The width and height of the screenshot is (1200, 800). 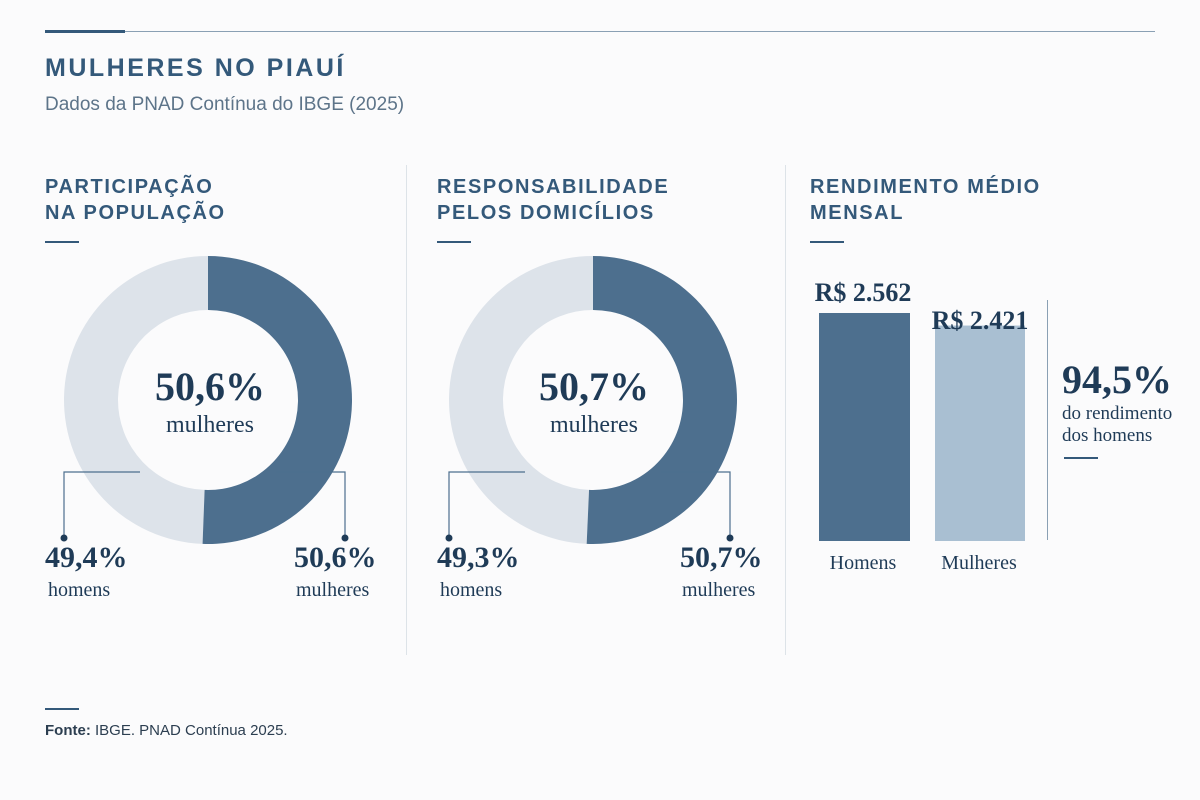 What do you see at coordinates (696, 504) in the screenshot?
I see `households-women-leader` at bounding box center [696, 504].